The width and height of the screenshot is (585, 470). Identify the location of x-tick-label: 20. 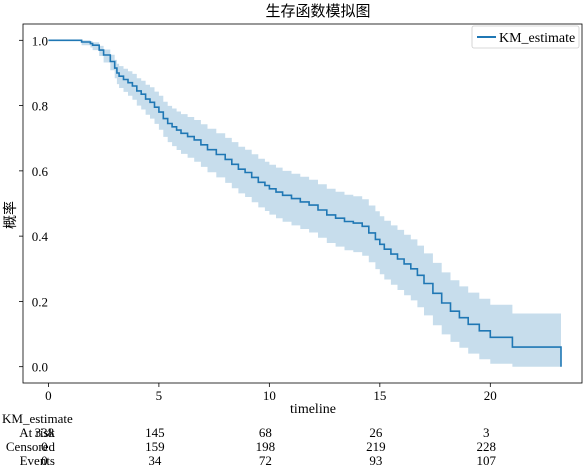
(490, 395).